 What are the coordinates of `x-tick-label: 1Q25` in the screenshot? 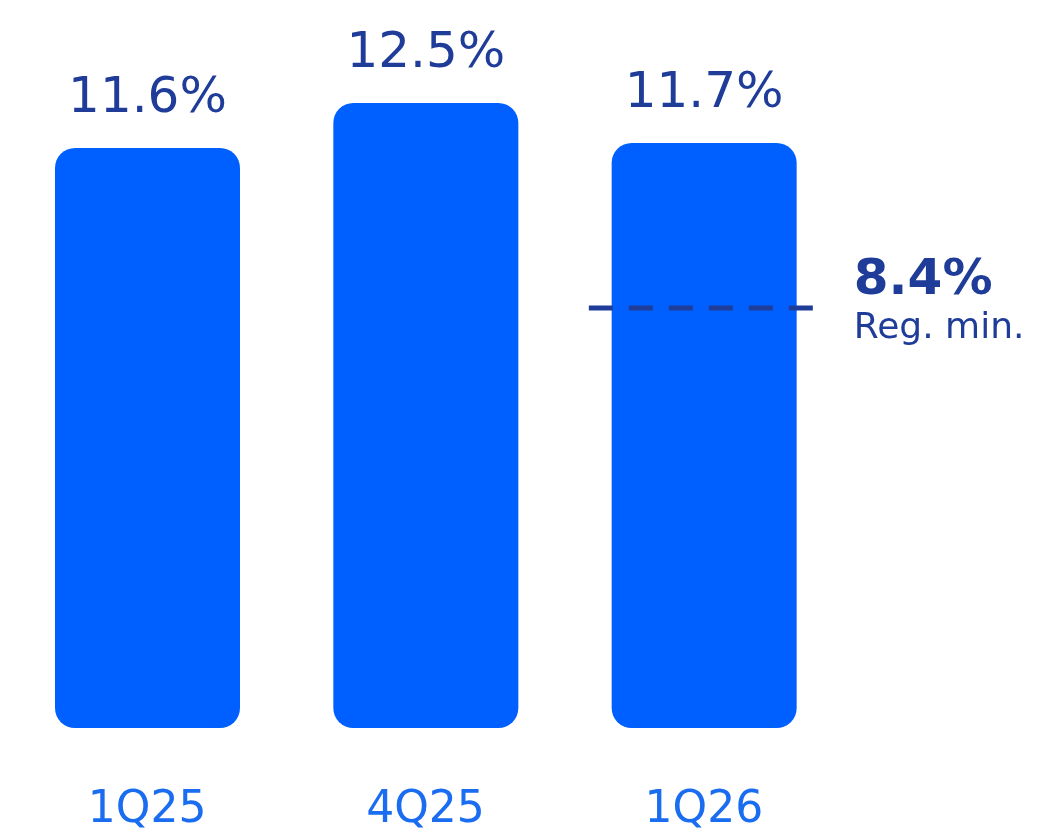 It's located at (147, 807).